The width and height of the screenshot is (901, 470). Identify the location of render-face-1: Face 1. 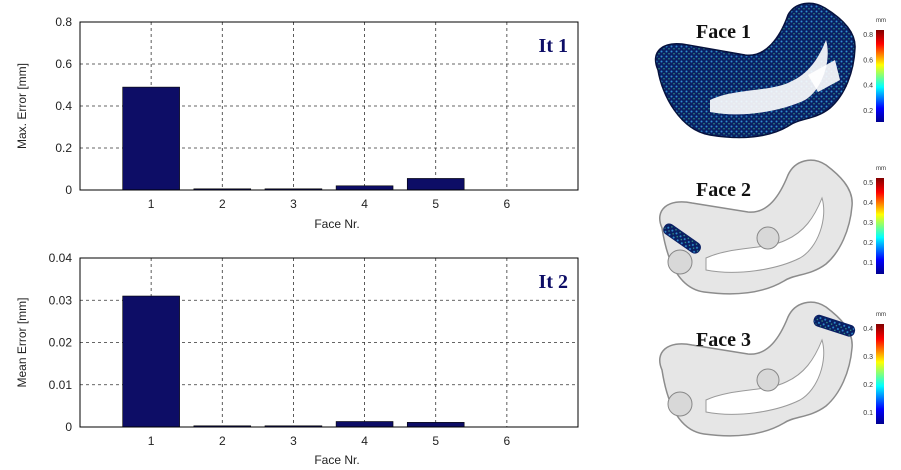
(755, 70).